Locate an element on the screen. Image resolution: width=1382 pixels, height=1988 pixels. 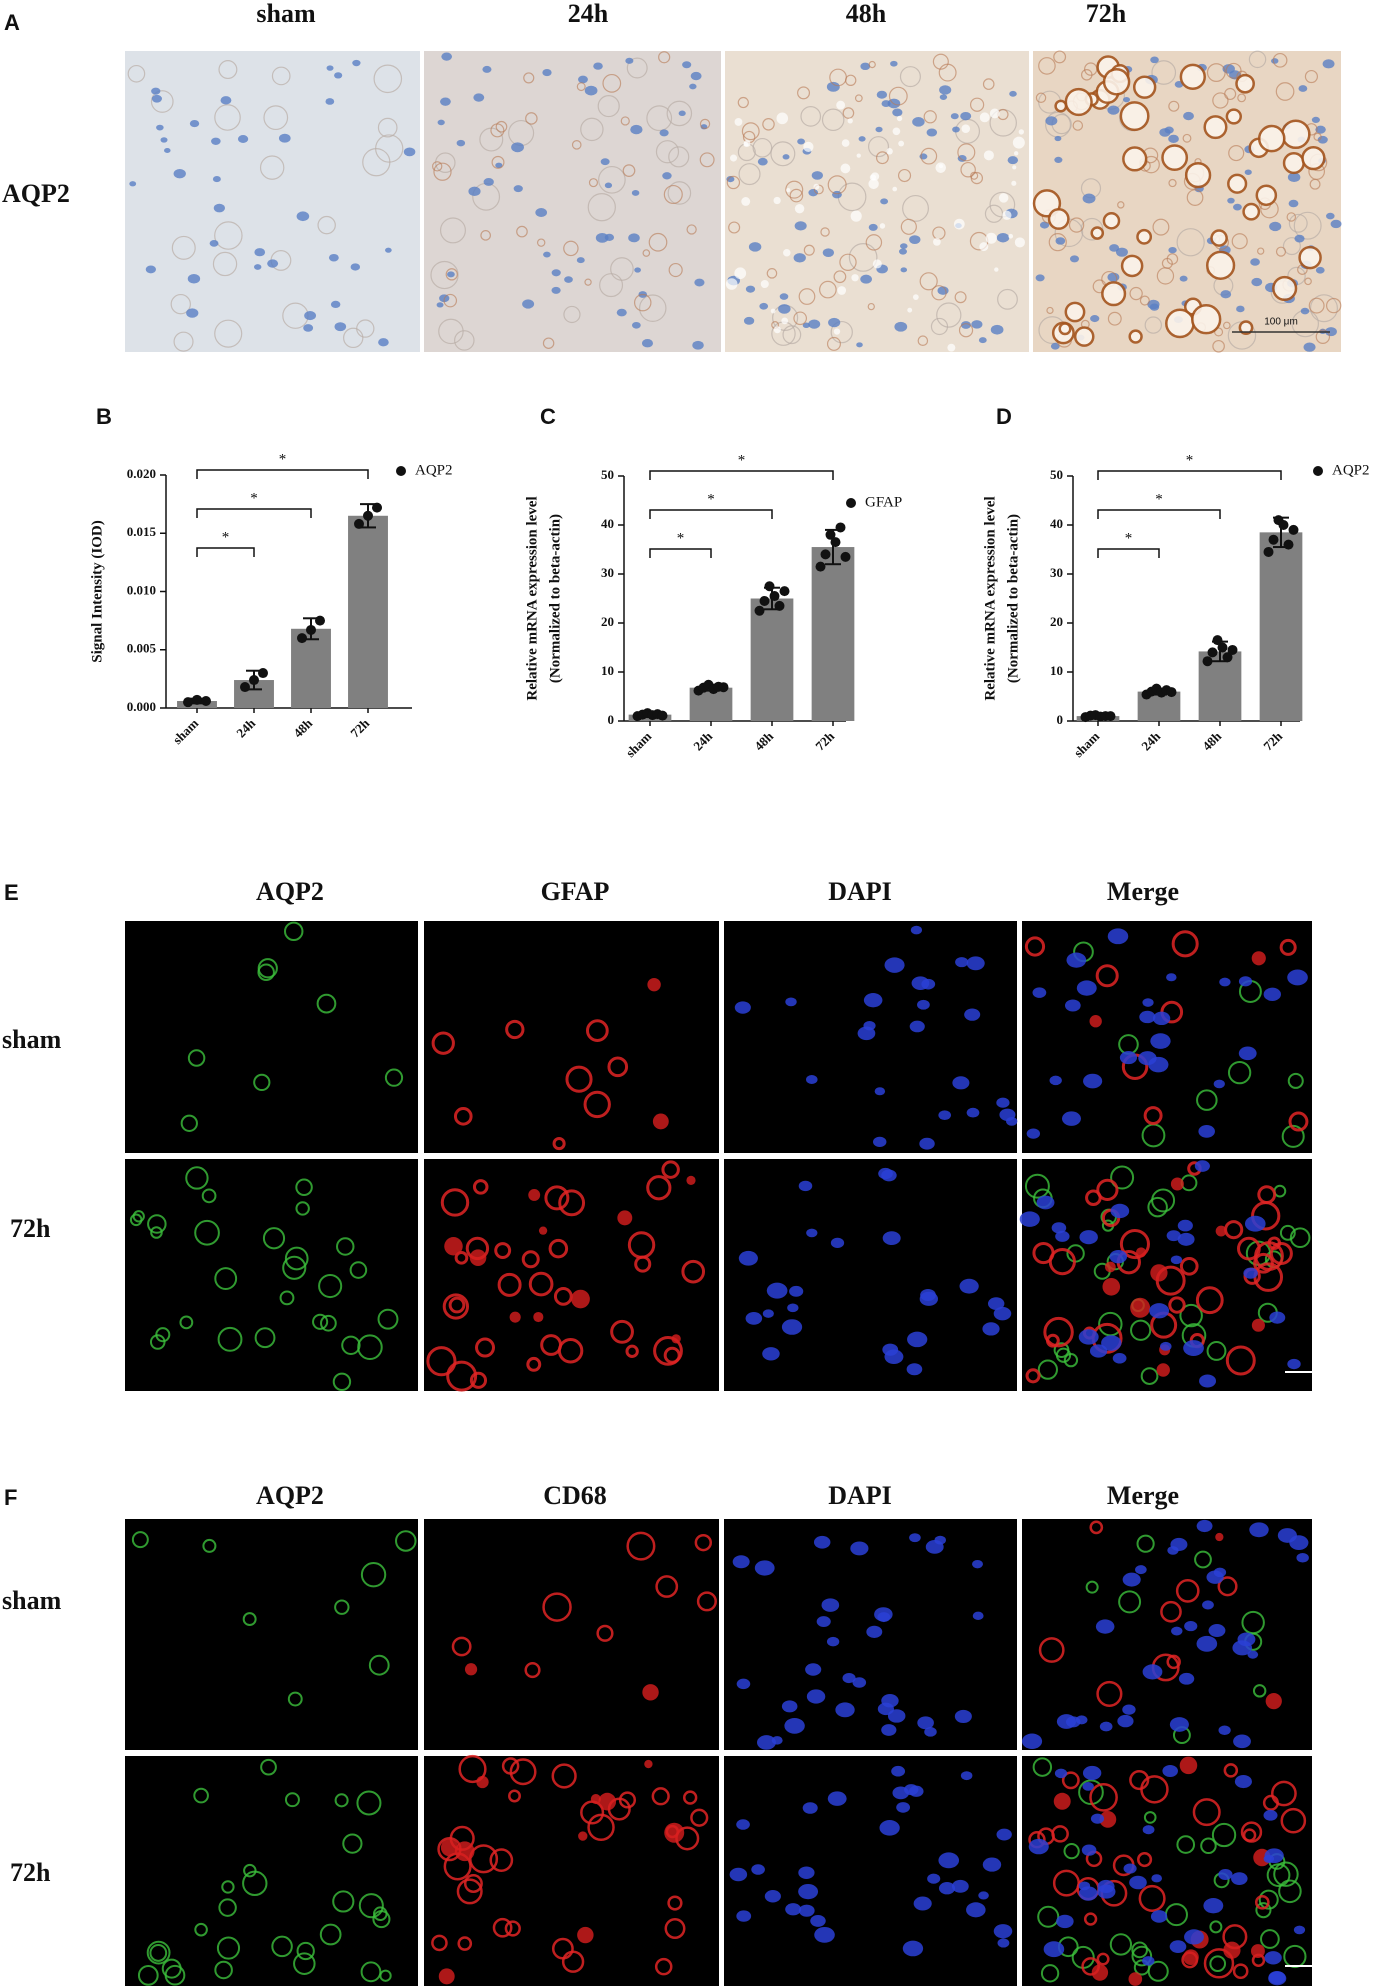
y-axis-label: Signal Intensity (IOD) is located at coordinates (97, 591).